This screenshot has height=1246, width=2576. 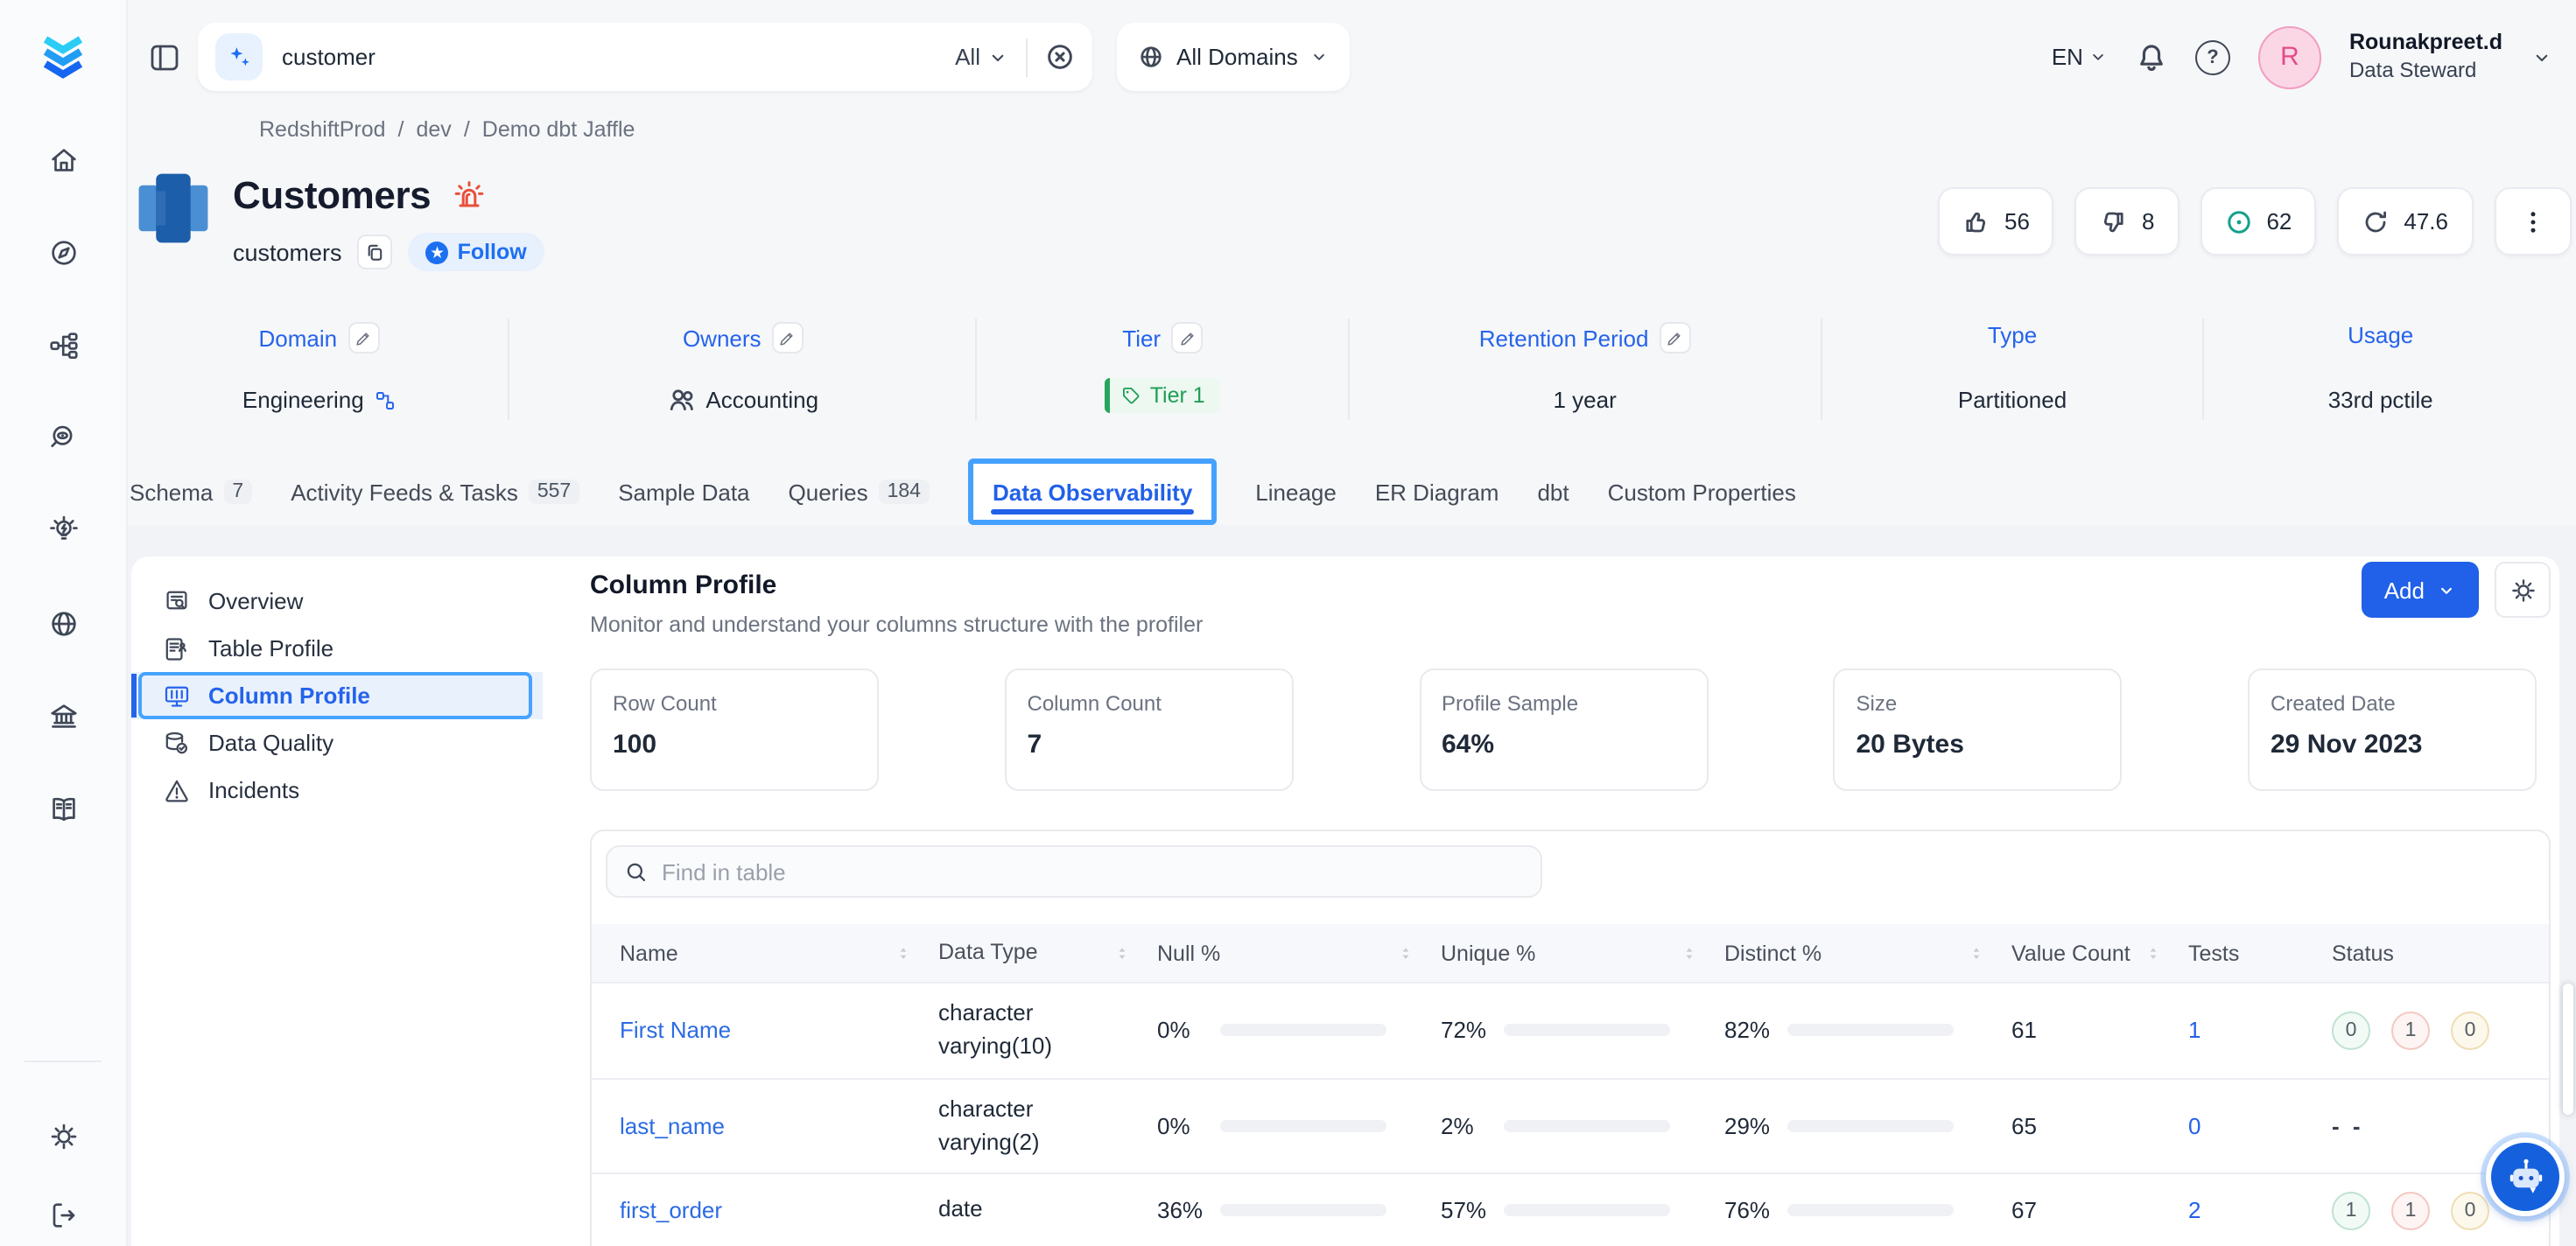 What do you see at coordinates (63, 1215) in the screenshot?
I see `sidebar-item-logout` at bounding box center [63, 1215].